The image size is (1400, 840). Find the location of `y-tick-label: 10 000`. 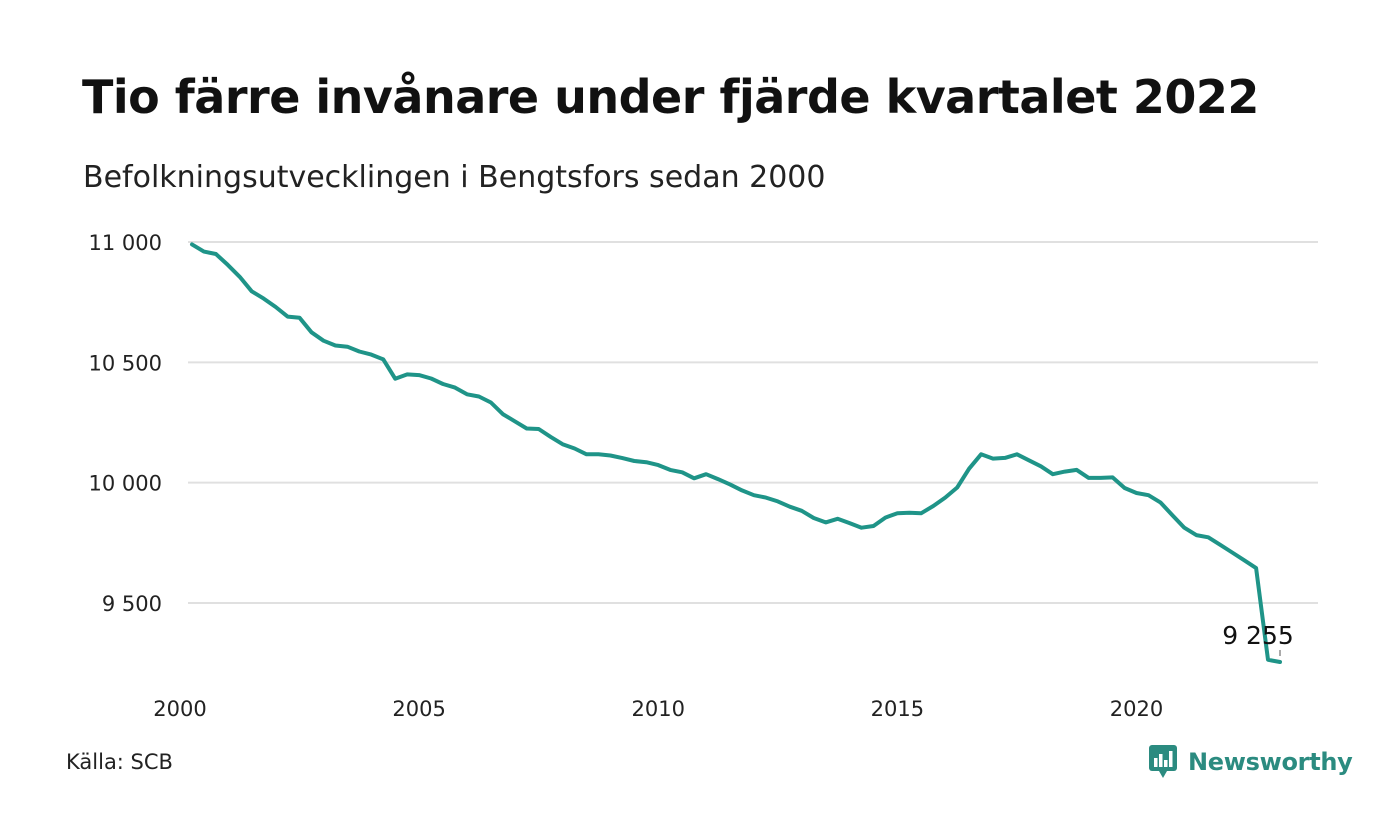

y-tick-label: 10 000 is located at coordinates (125, 484).